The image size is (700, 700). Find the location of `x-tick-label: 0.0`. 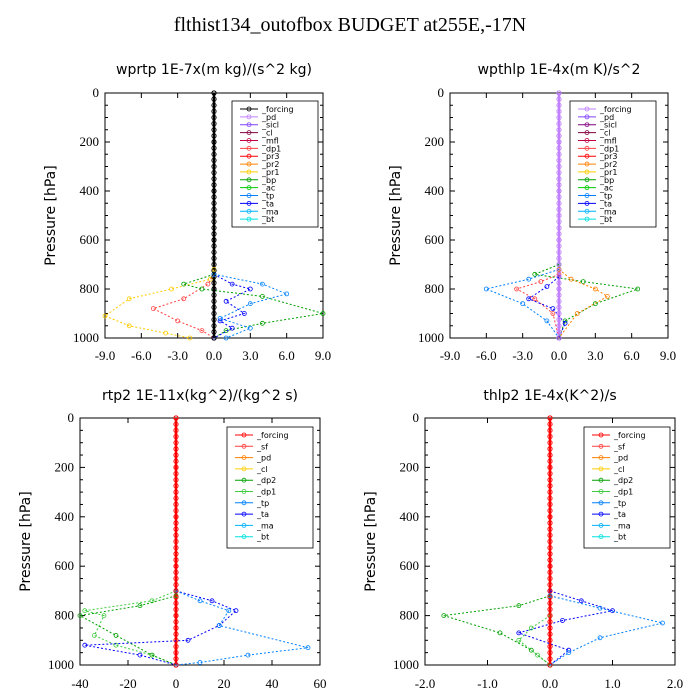

x-tick-label: 0.0 is located at coordinates (559, 355).